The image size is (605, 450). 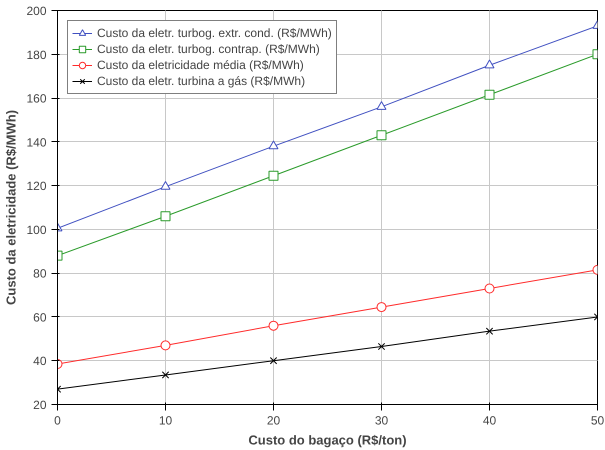 I want to click on y-tick-label: 80, so click(x=40, y=273).